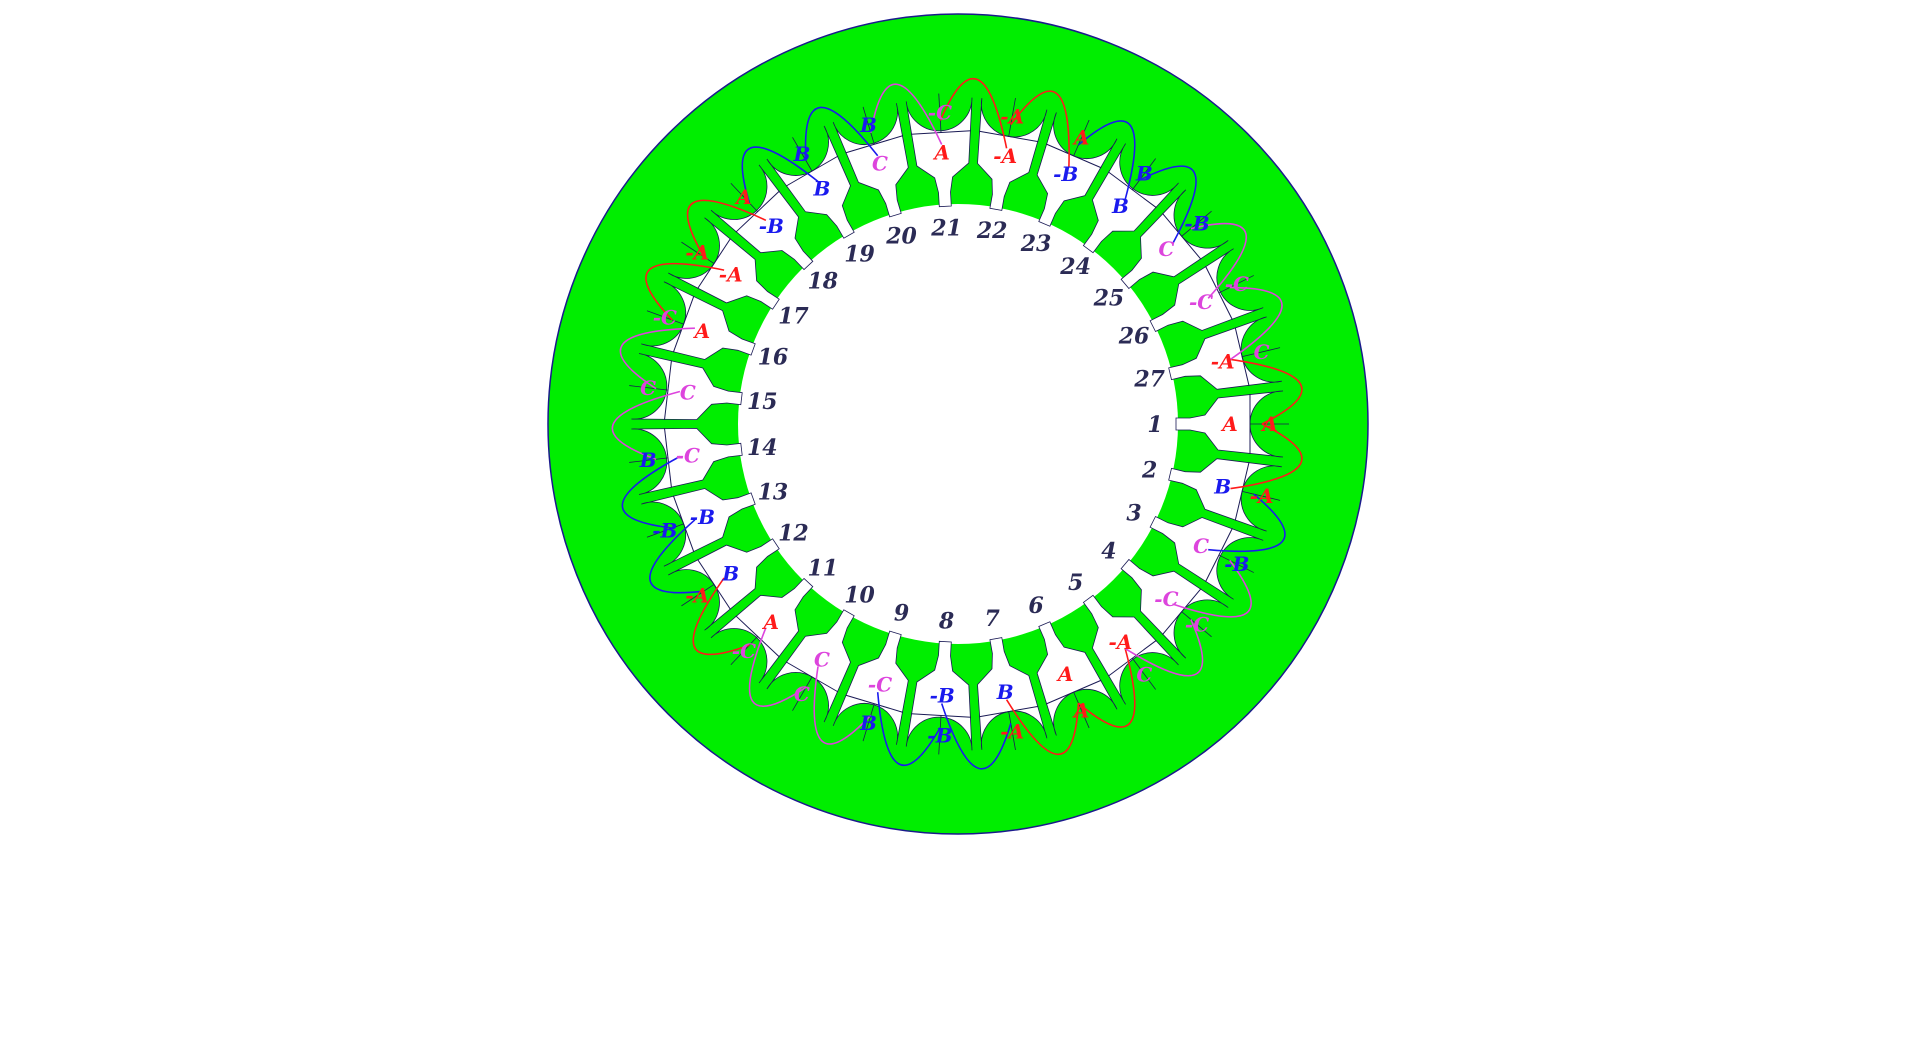 Image resolution: width=1917 pixels, height=1047 pixels. What do you see at coordinates (1149, 380) in the screenshot?
I see `slot-number: 27` at bounding box center [1149, 380].